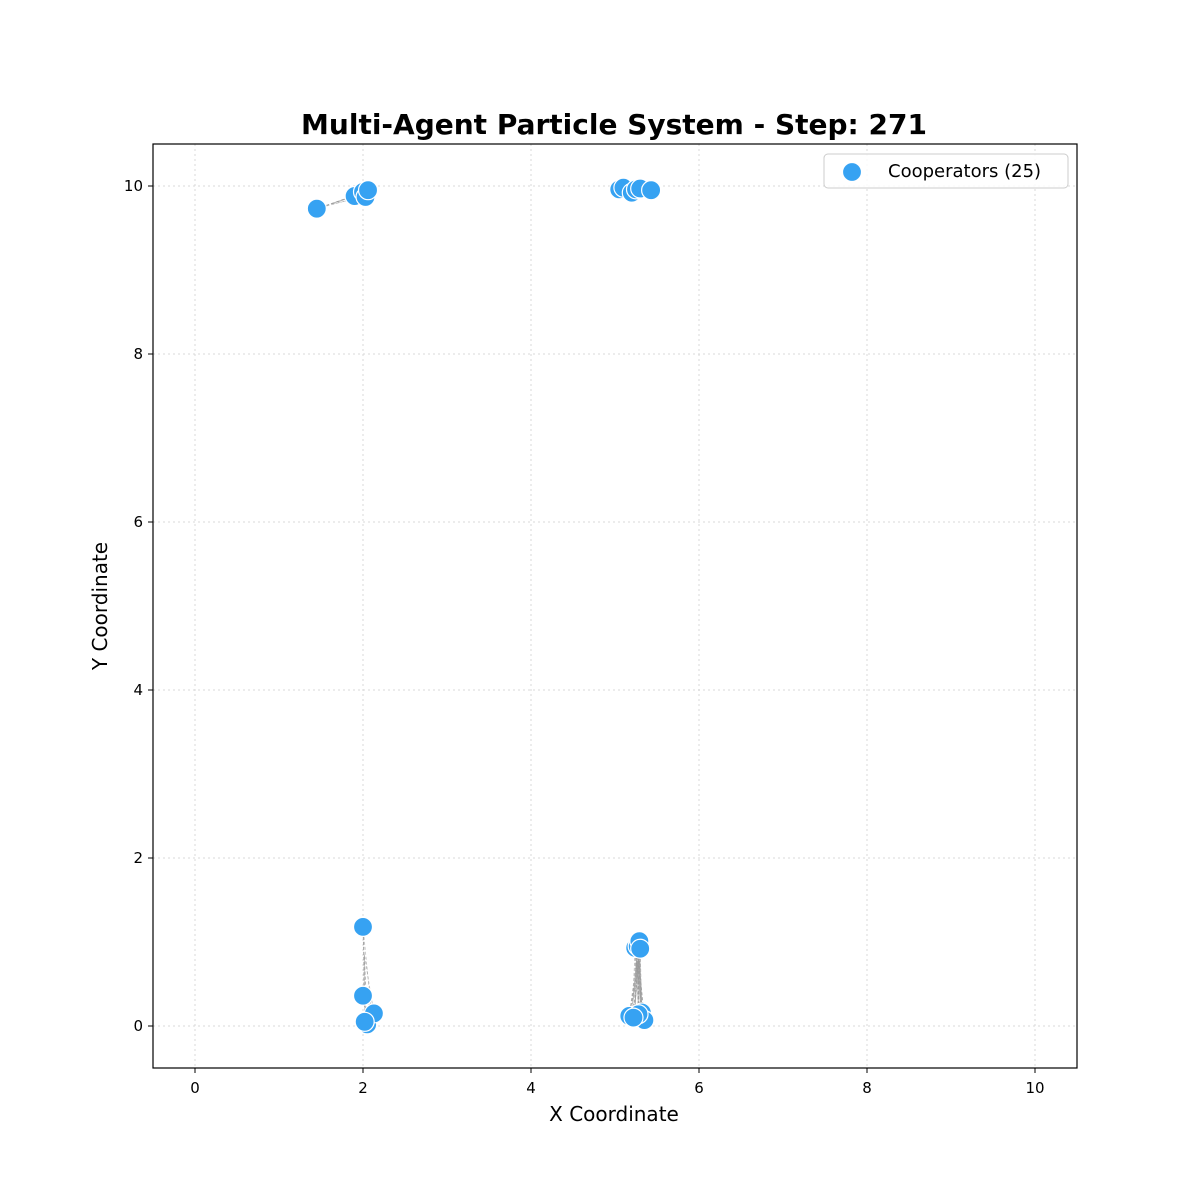  I want to click on chart-title: Multi-Agent Particle System - Step: 271, so click(614, 124).